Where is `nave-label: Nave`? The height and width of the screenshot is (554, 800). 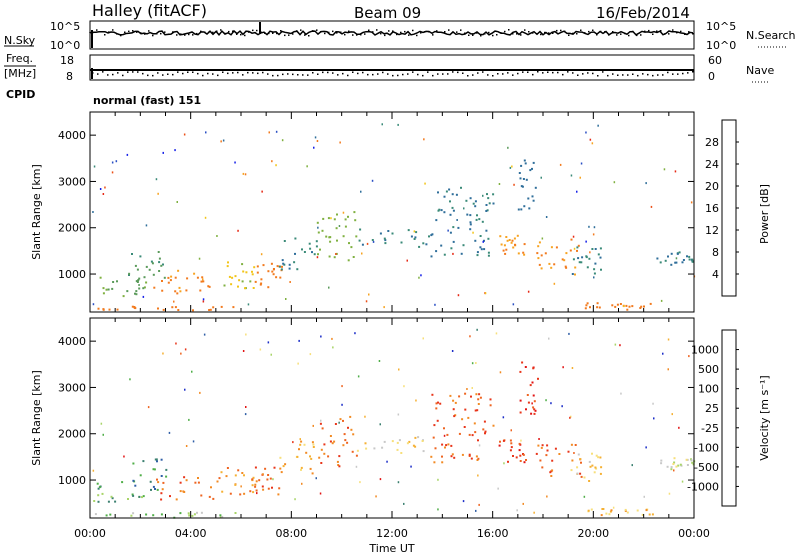
nave-label: Nave is located at coordinates (760, 70).